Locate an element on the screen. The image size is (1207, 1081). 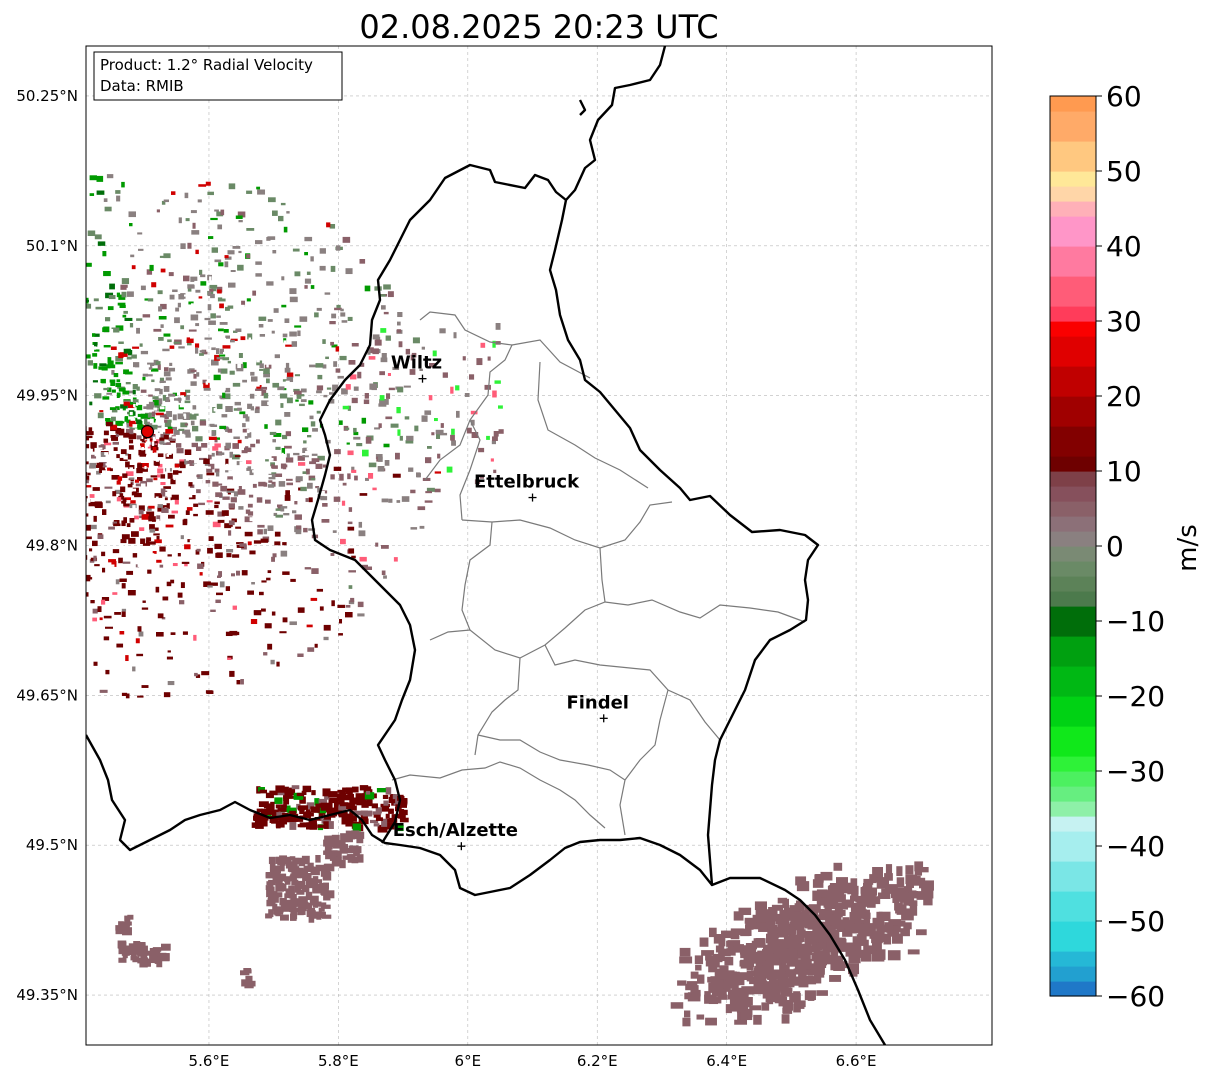
colorbar-tick-label: −30 is located at coordinates (1135, 771).